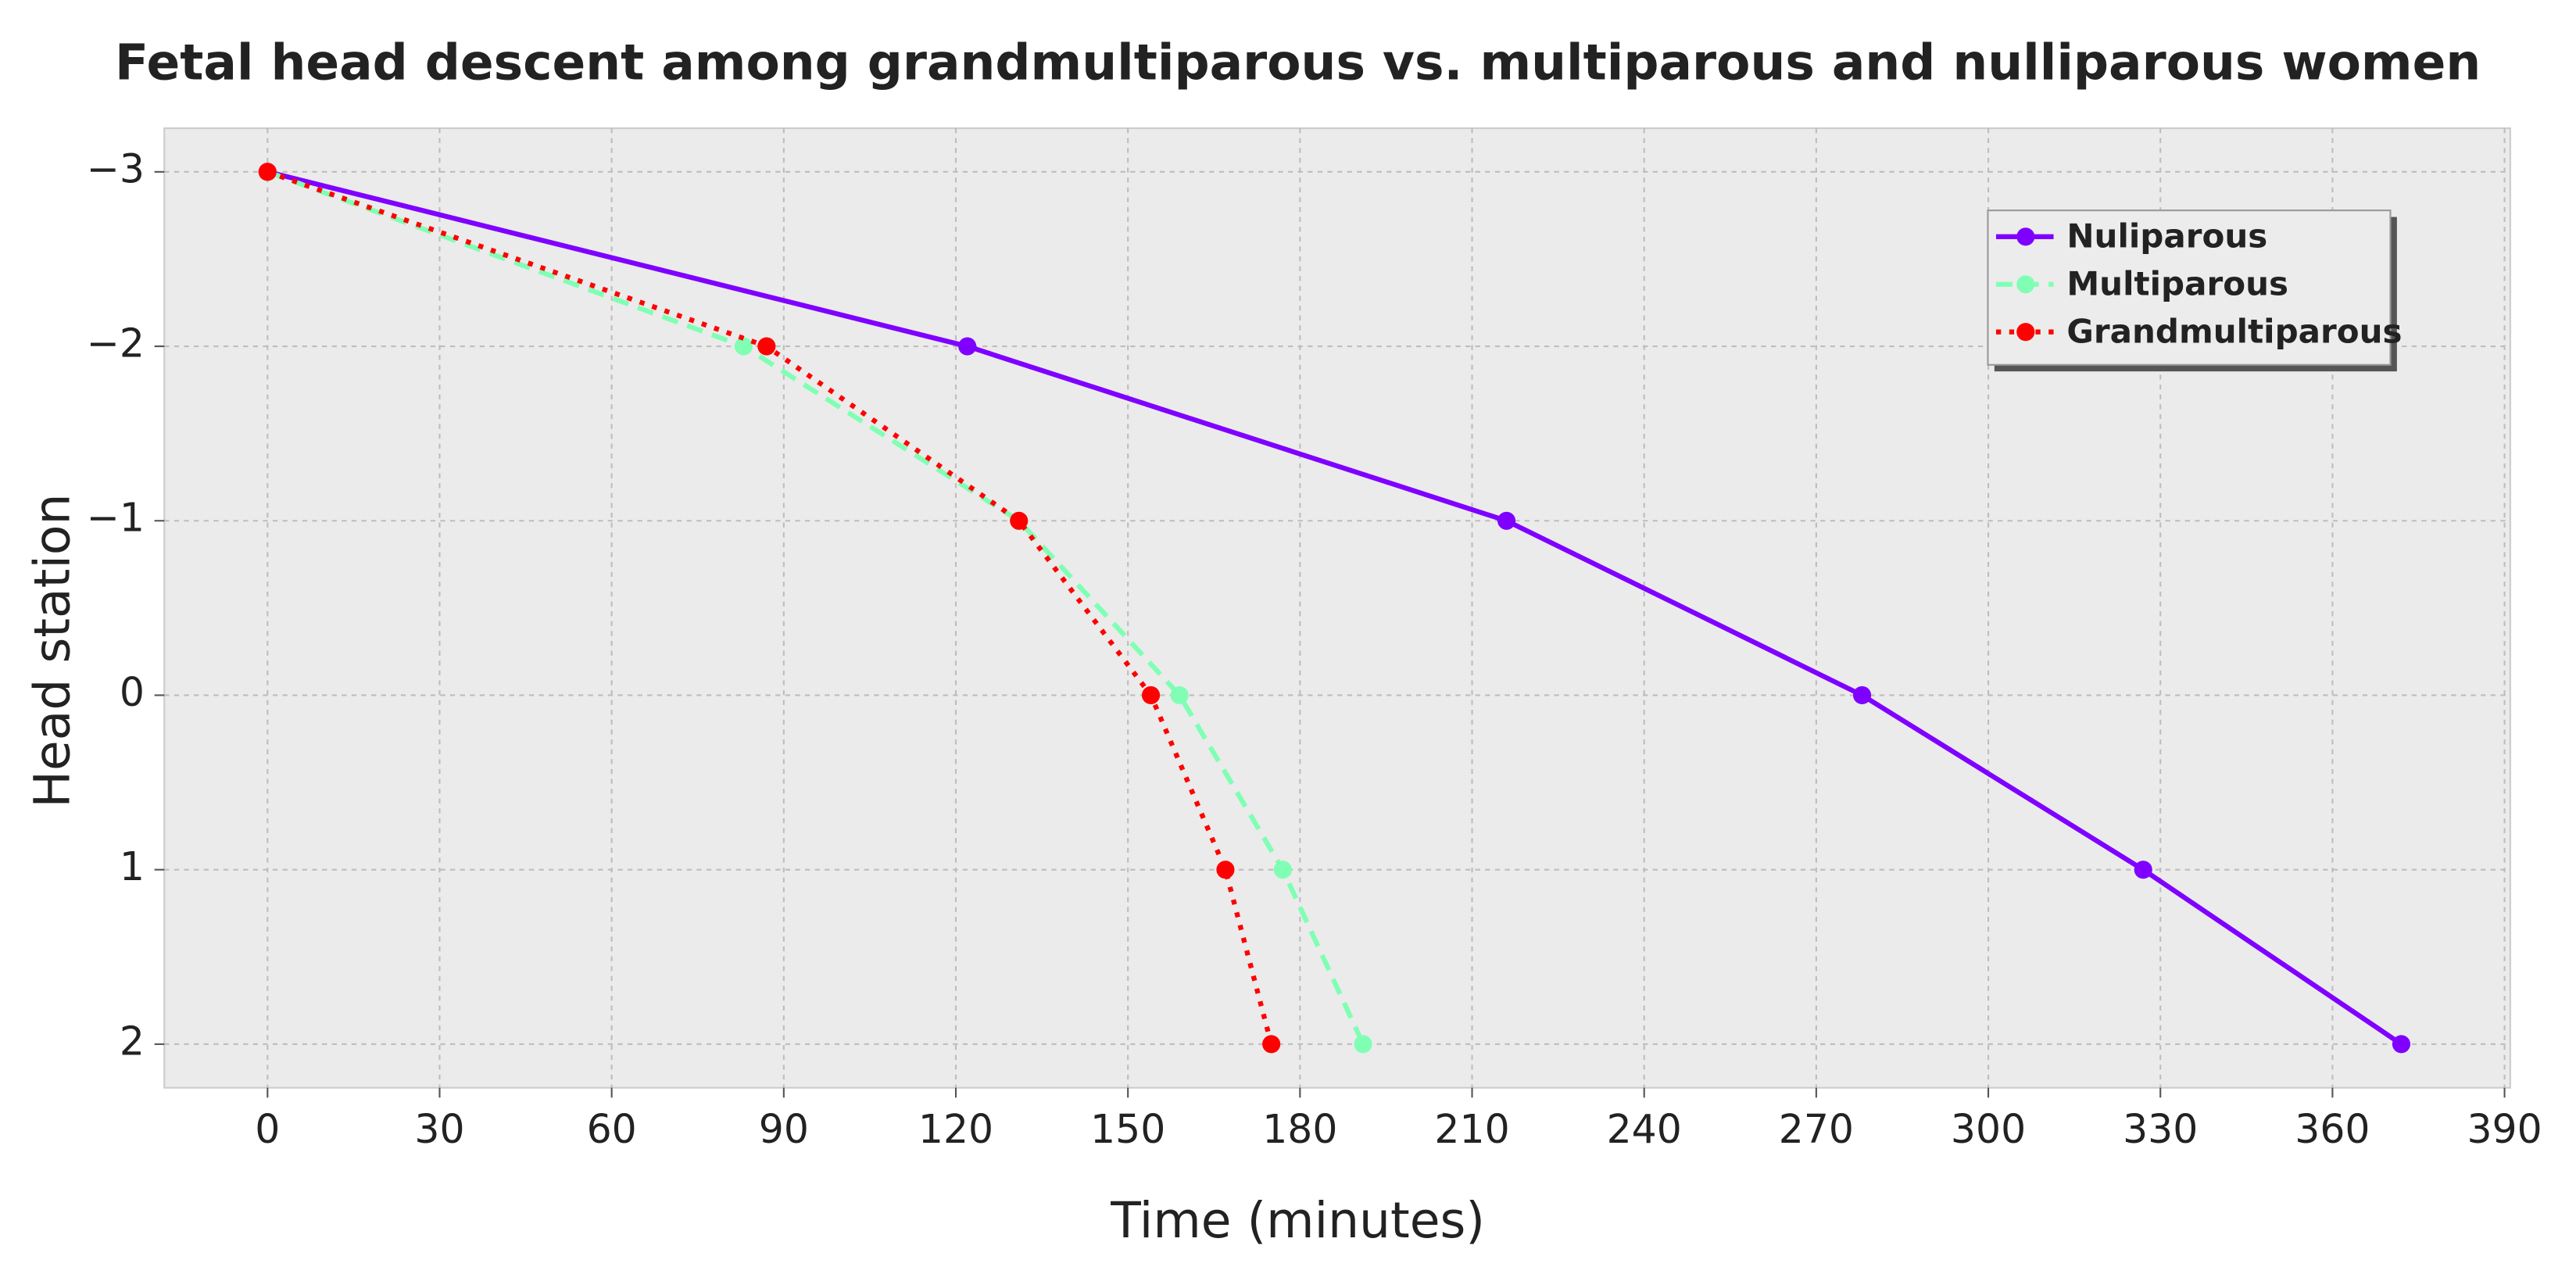  What do you see at coordinates (2504, 1129) in the screenshot?
I see `x-tick-label: 390` at bounding box center [2504, 1129].